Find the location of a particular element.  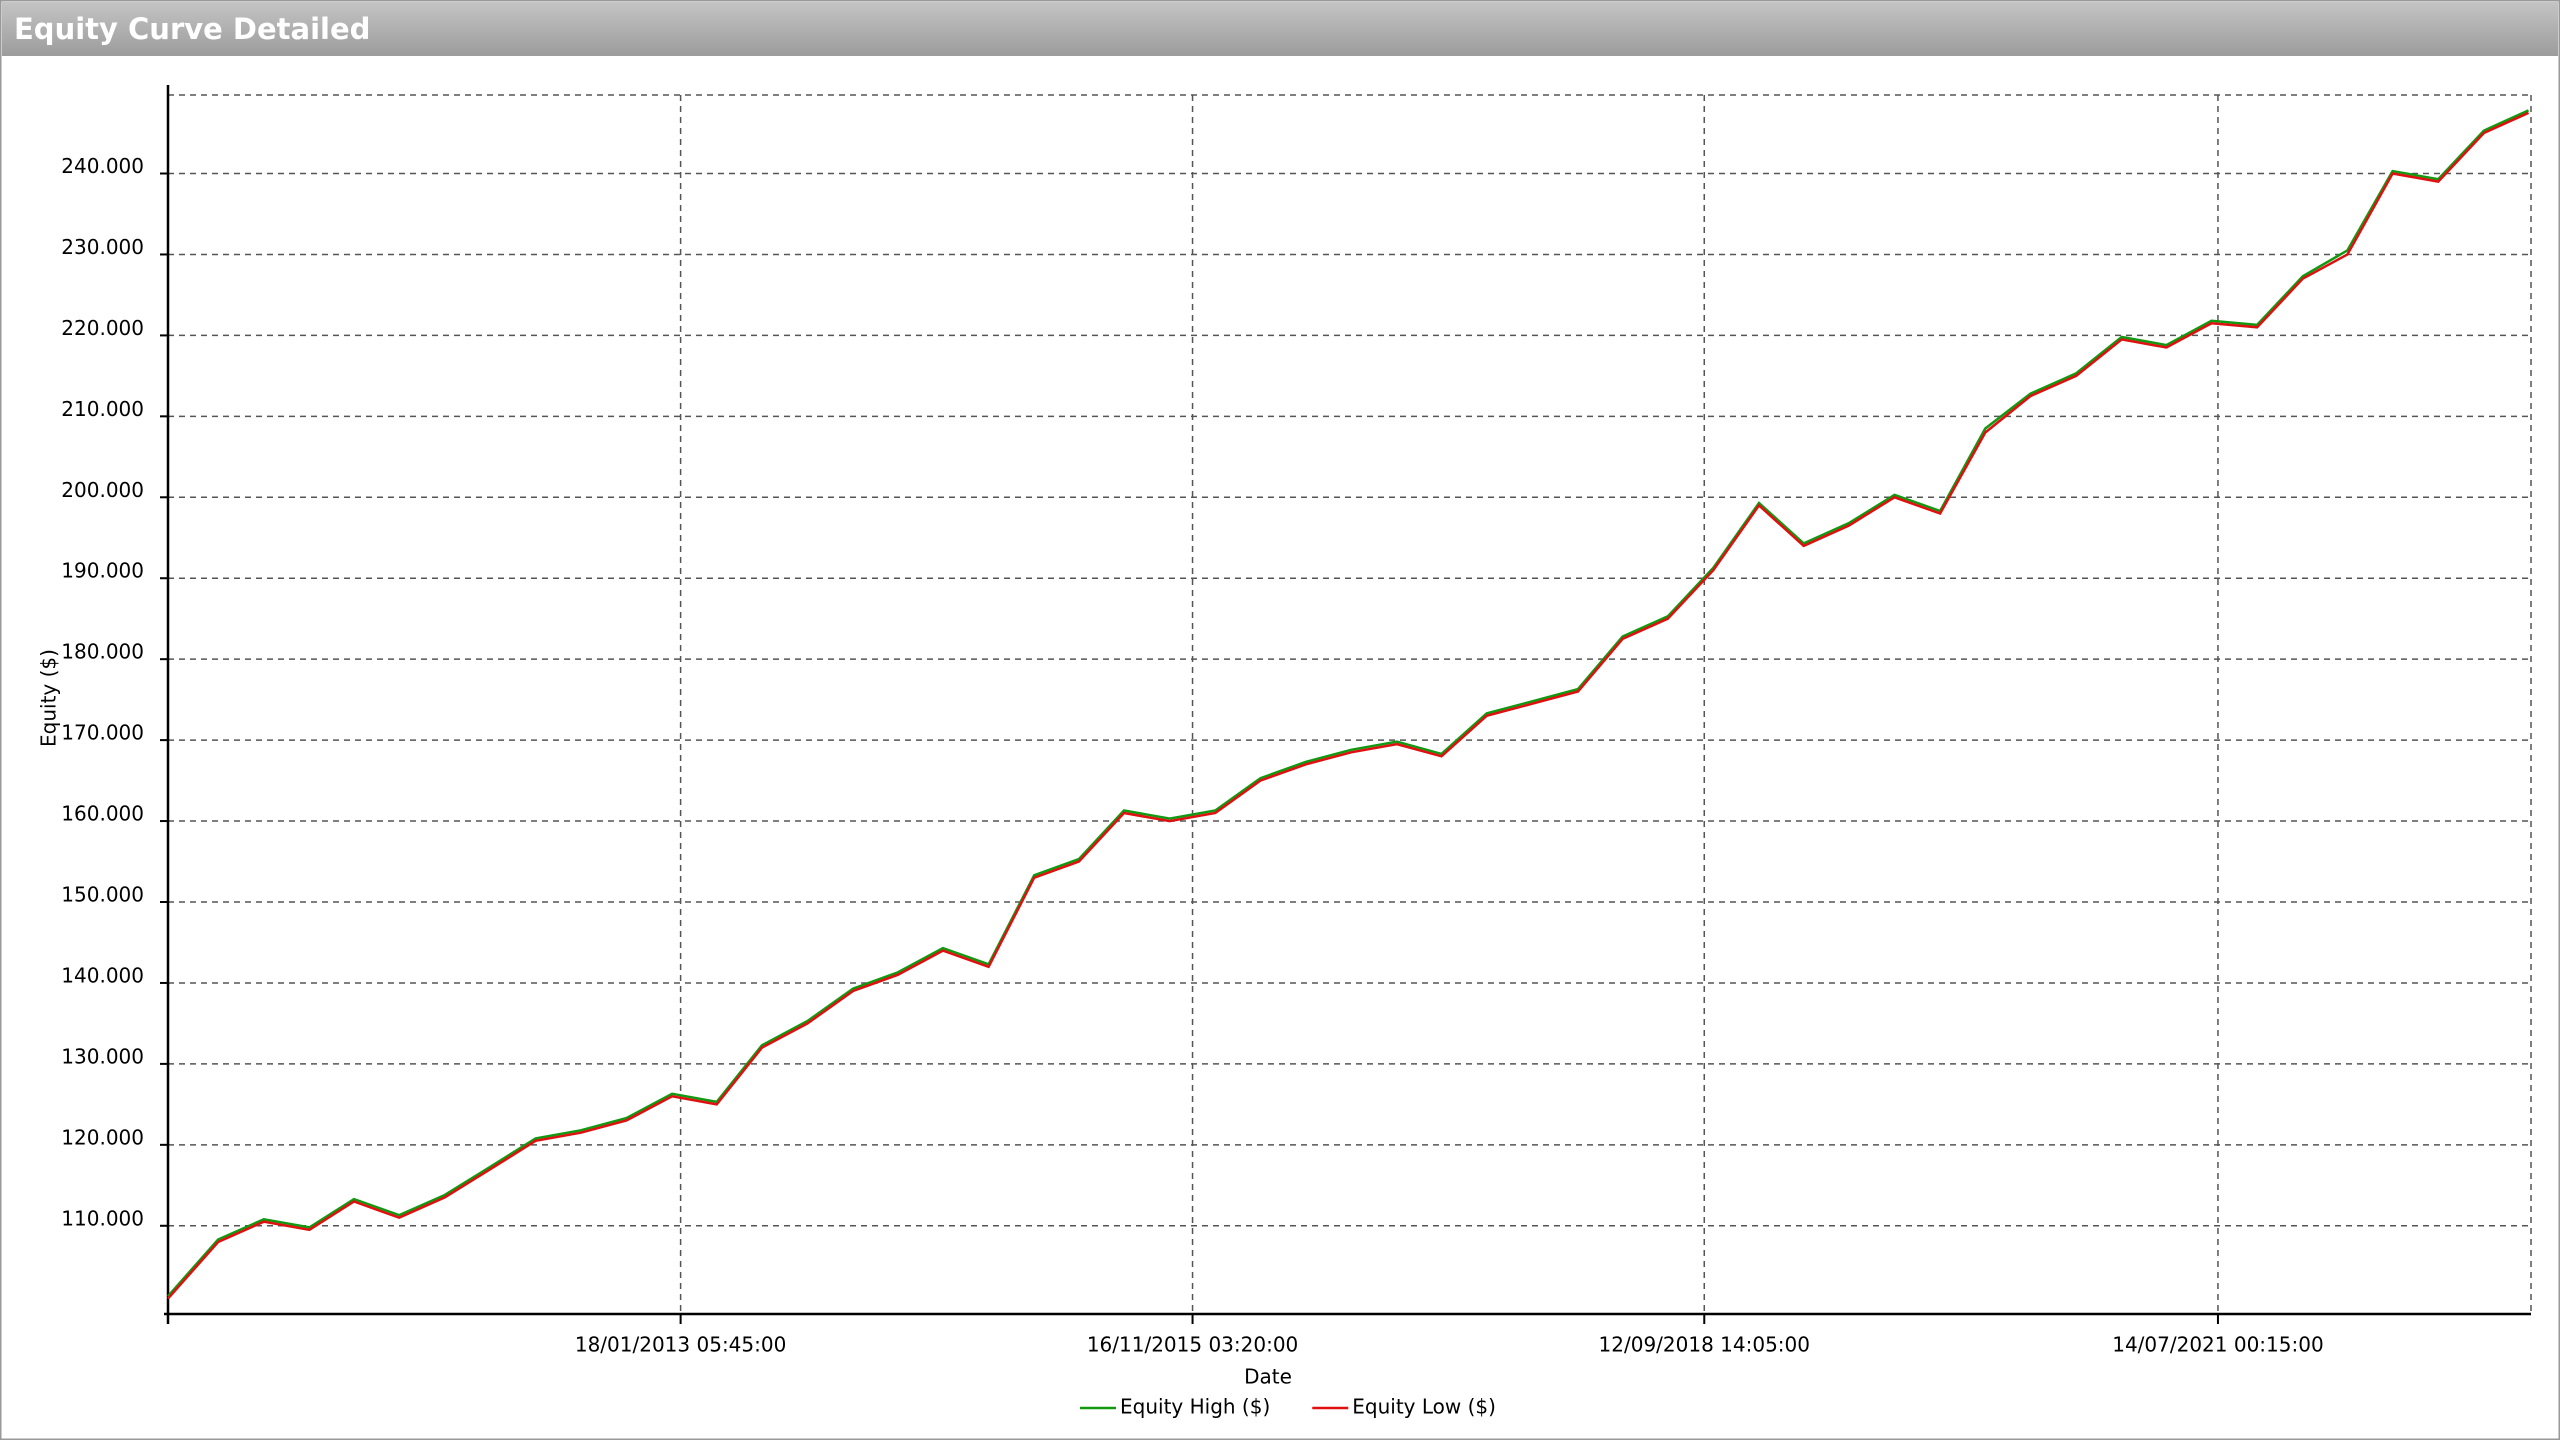

y-tick-label: 170.000 is located at coordinates (102, 733).